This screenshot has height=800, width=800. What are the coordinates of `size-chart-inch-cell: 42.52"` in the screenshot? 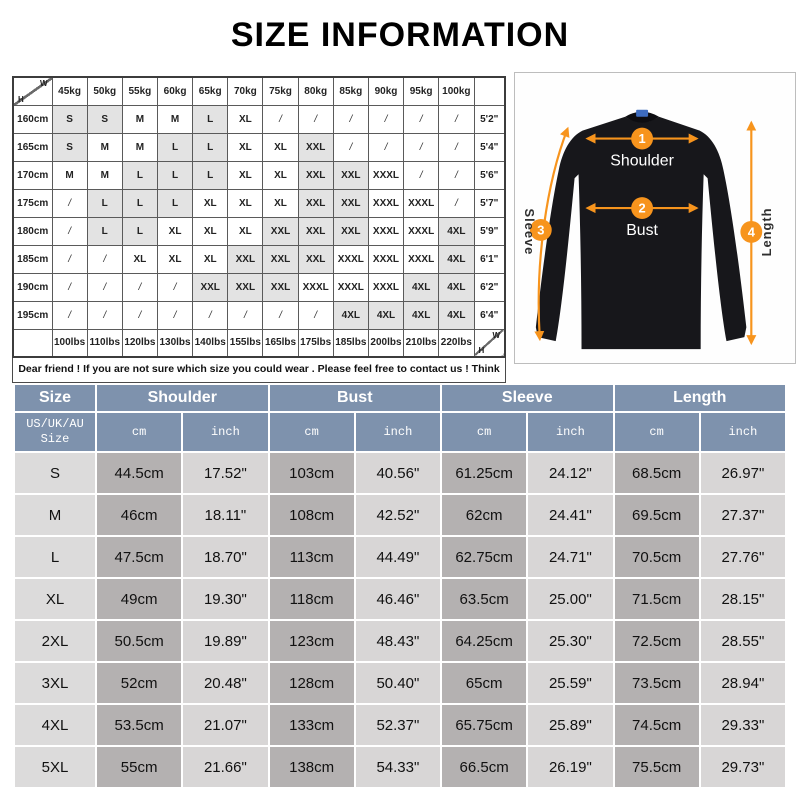 It's located at (397, 515).